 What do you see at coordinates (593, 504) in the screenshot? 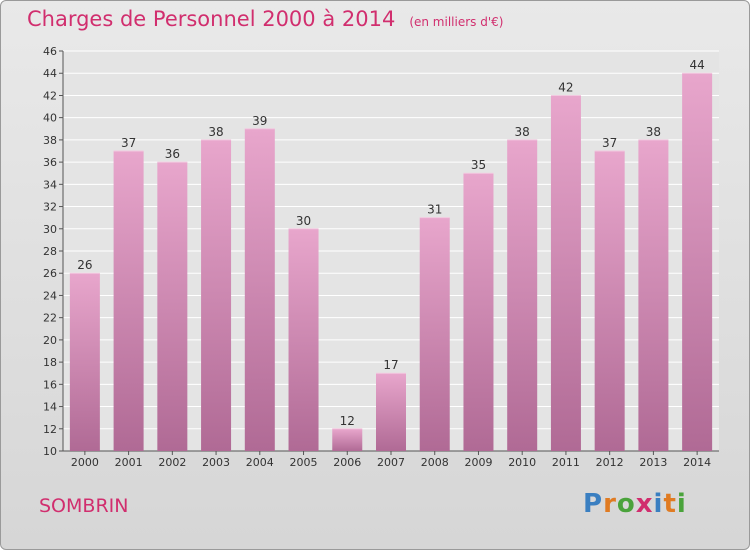
I see `logo-letter: P` at bounding box center [593, 504].